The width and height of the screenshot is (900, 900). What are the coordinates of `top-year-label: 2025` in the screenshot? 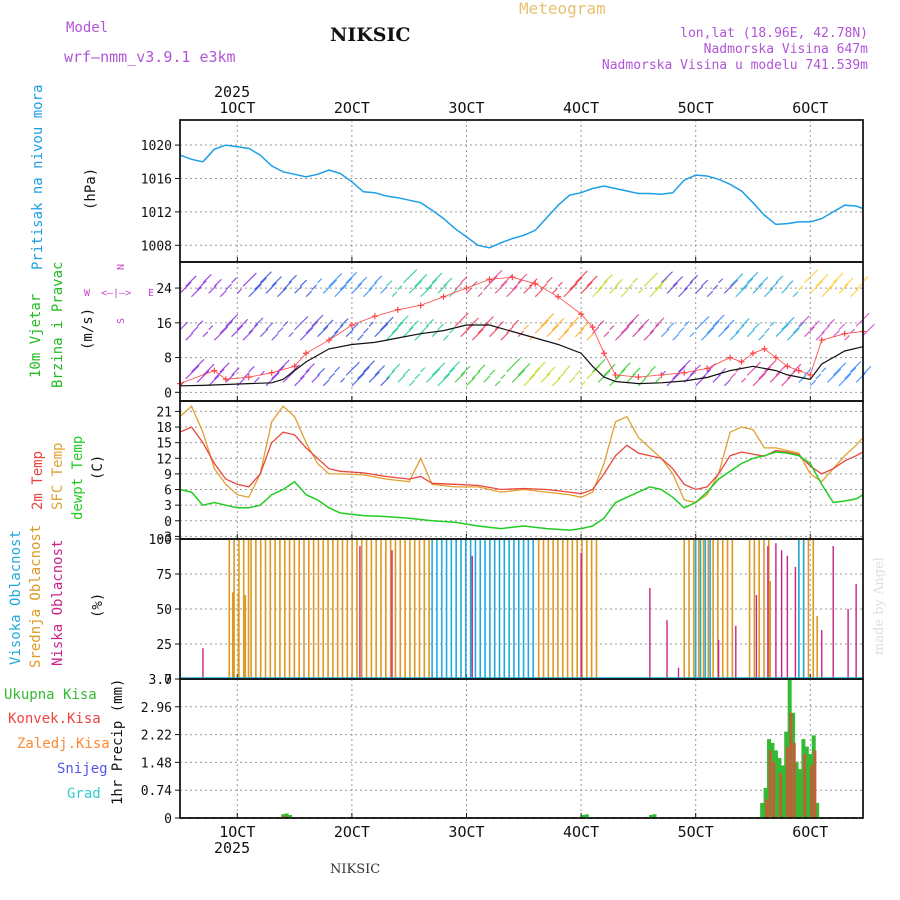 It's located at (232, 92).